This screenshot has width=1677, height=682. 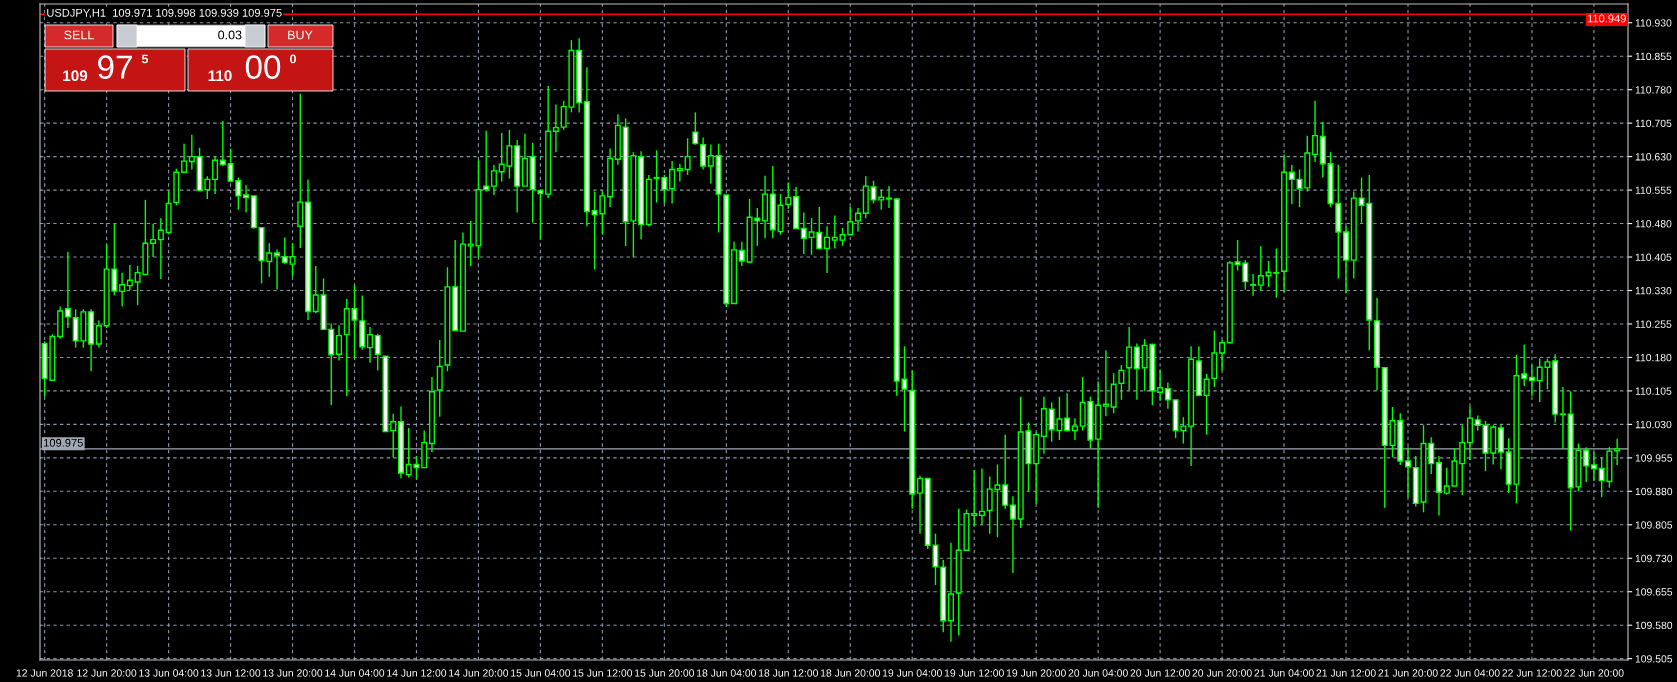 What do you see at coordinates (1653, 324) in the screenshot?
I see `y-tick-label: 110.255` at bounding box center [1653, 324].